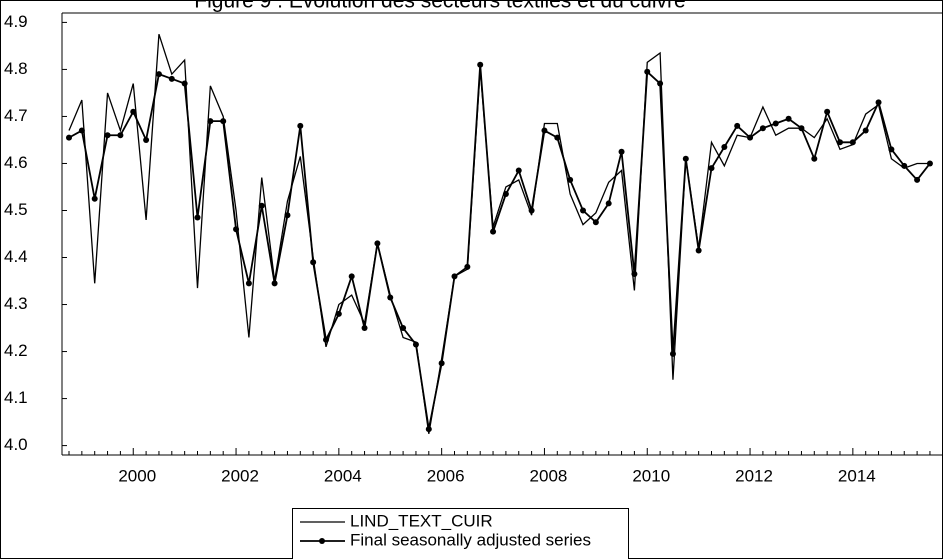 The width and height of the screenshot is (943, 559). Describe the element at coordinates (16, 162) in the screenshot. I see `y-tick-label: 4.6` at that location.